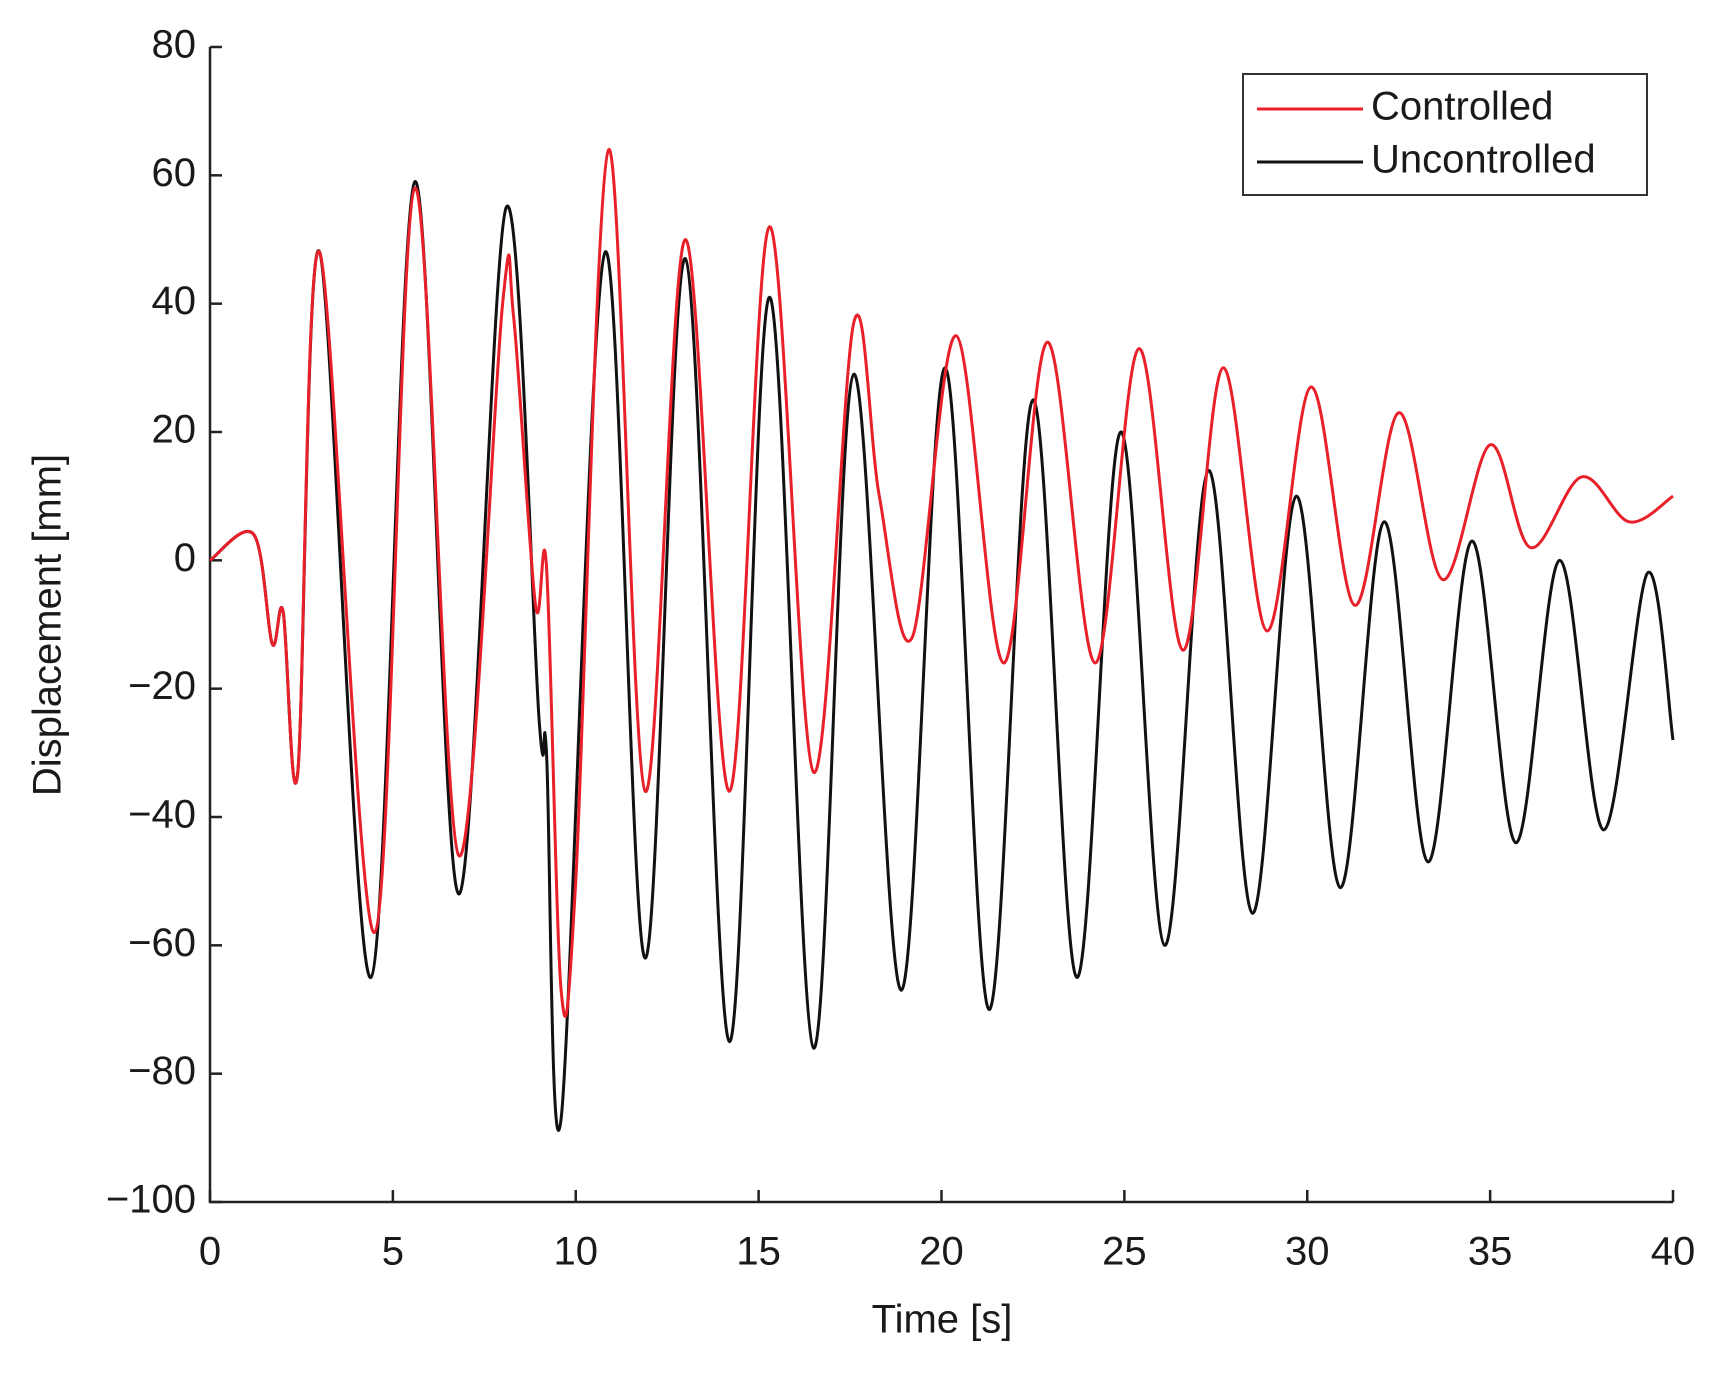 This screenshot has width=1721, height=1379. Describe the element at coordinates (162, 943) in the screenshot. I see `y-tick-label: −60` at that location.